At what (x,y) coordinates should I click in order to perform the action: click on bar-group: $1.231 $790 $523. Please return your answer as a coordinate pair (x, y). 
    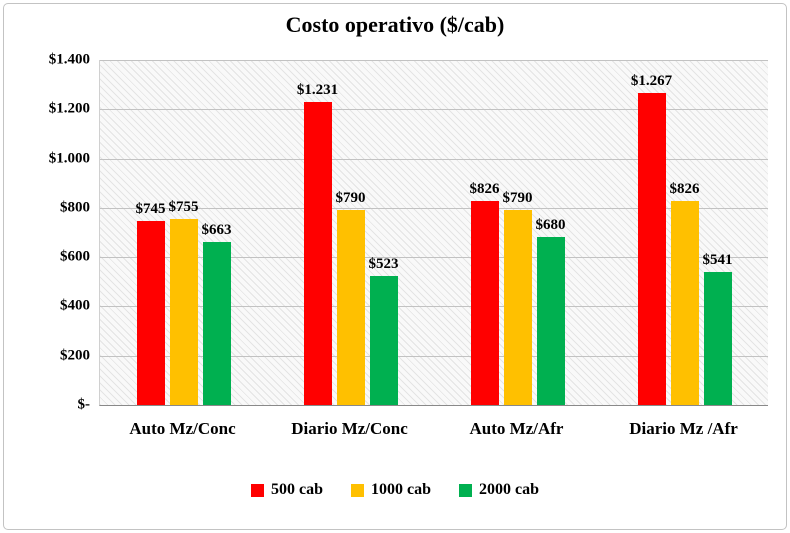
    Looking at the image, I should click on (350, 232).